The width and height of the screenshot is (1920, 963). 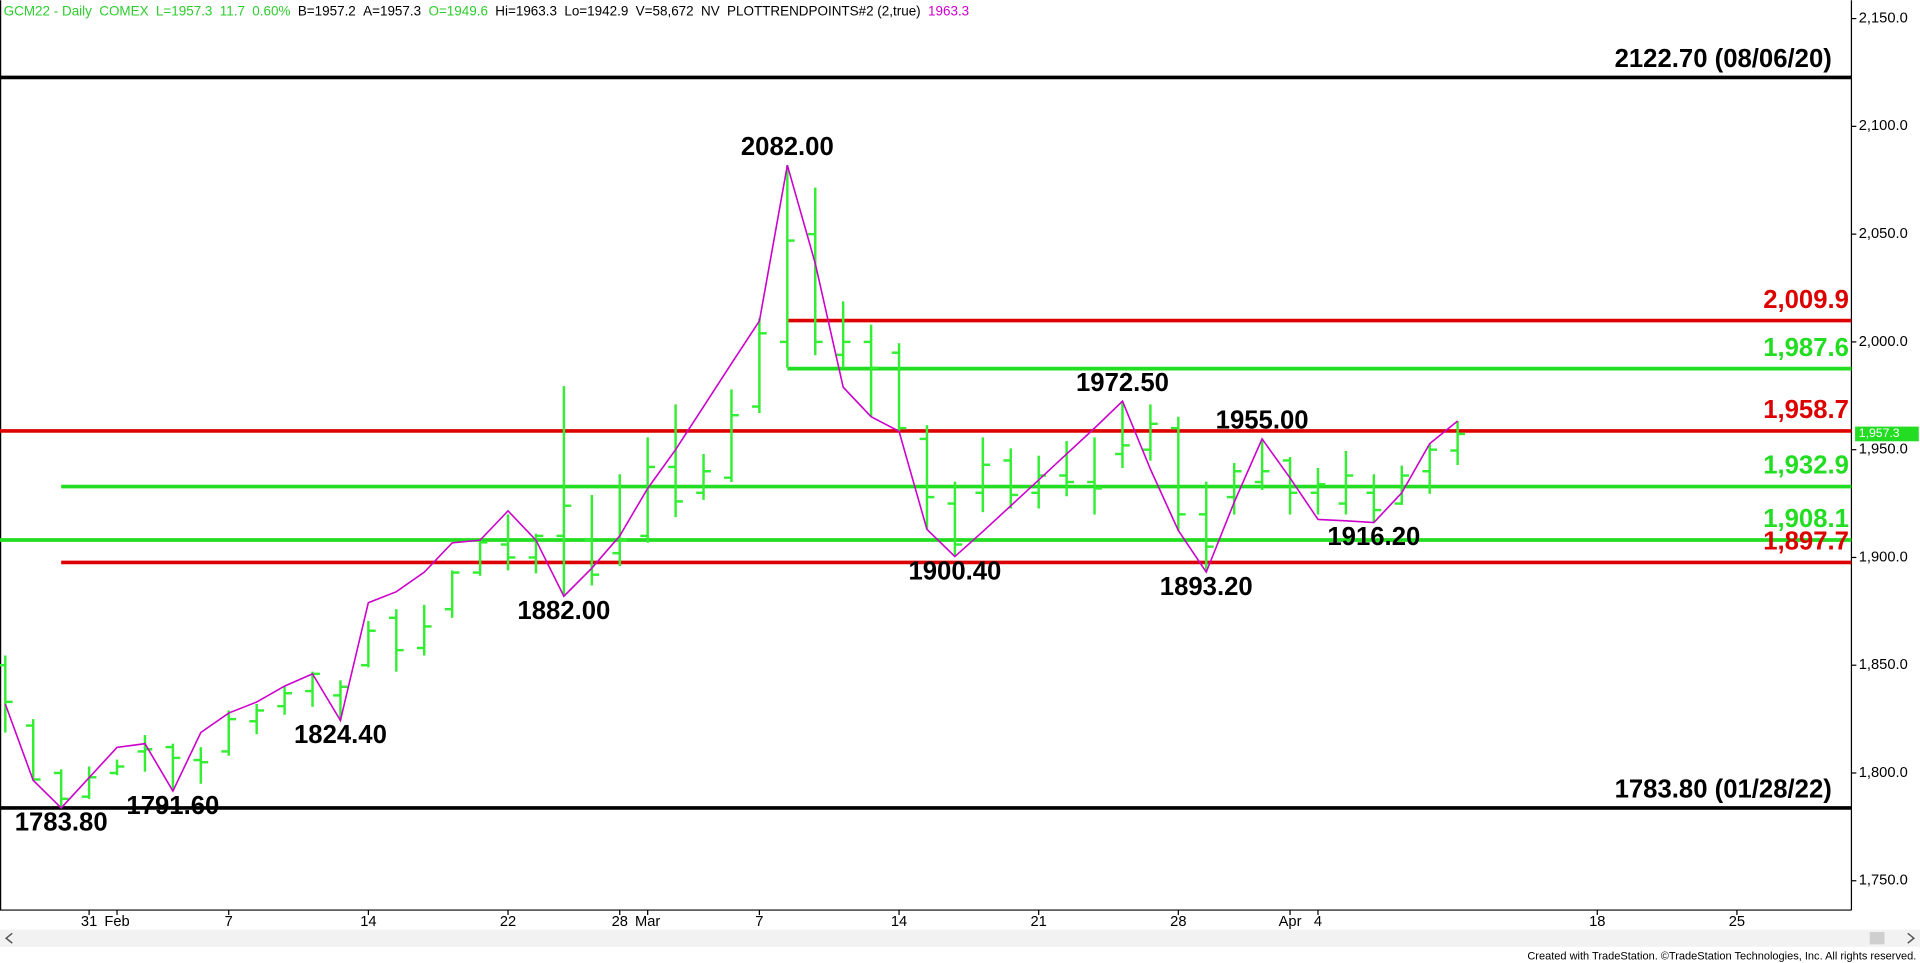 What do you see at coordinates (954, 571) in the screenshot?
I see `pivot-label: 1900.40` at bounding box center [954, 571].